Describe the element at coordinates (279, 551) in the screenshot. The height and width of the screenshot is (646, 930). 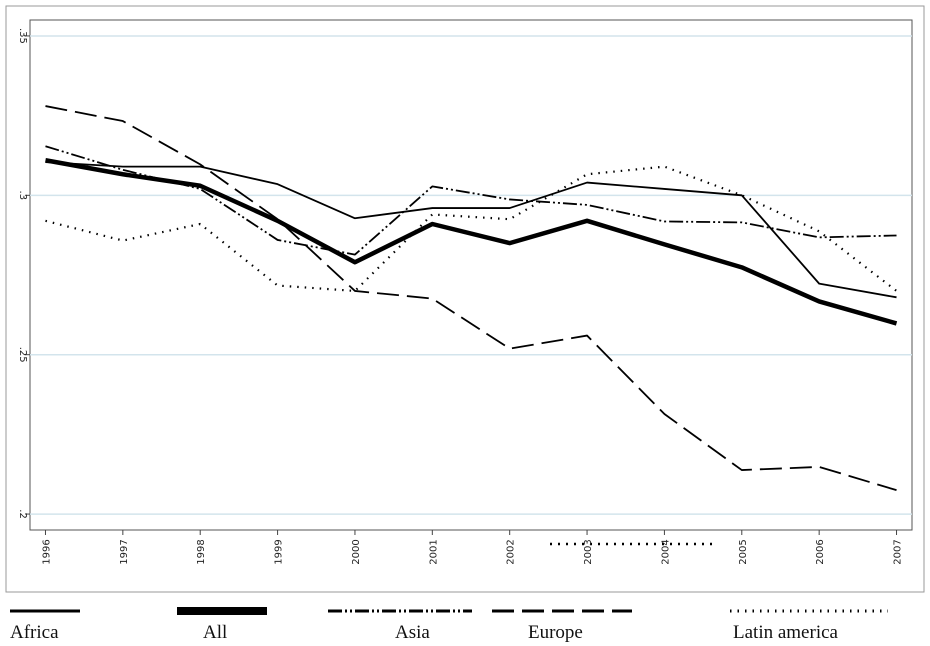
I see `x-tick-label: 1999` at that location.